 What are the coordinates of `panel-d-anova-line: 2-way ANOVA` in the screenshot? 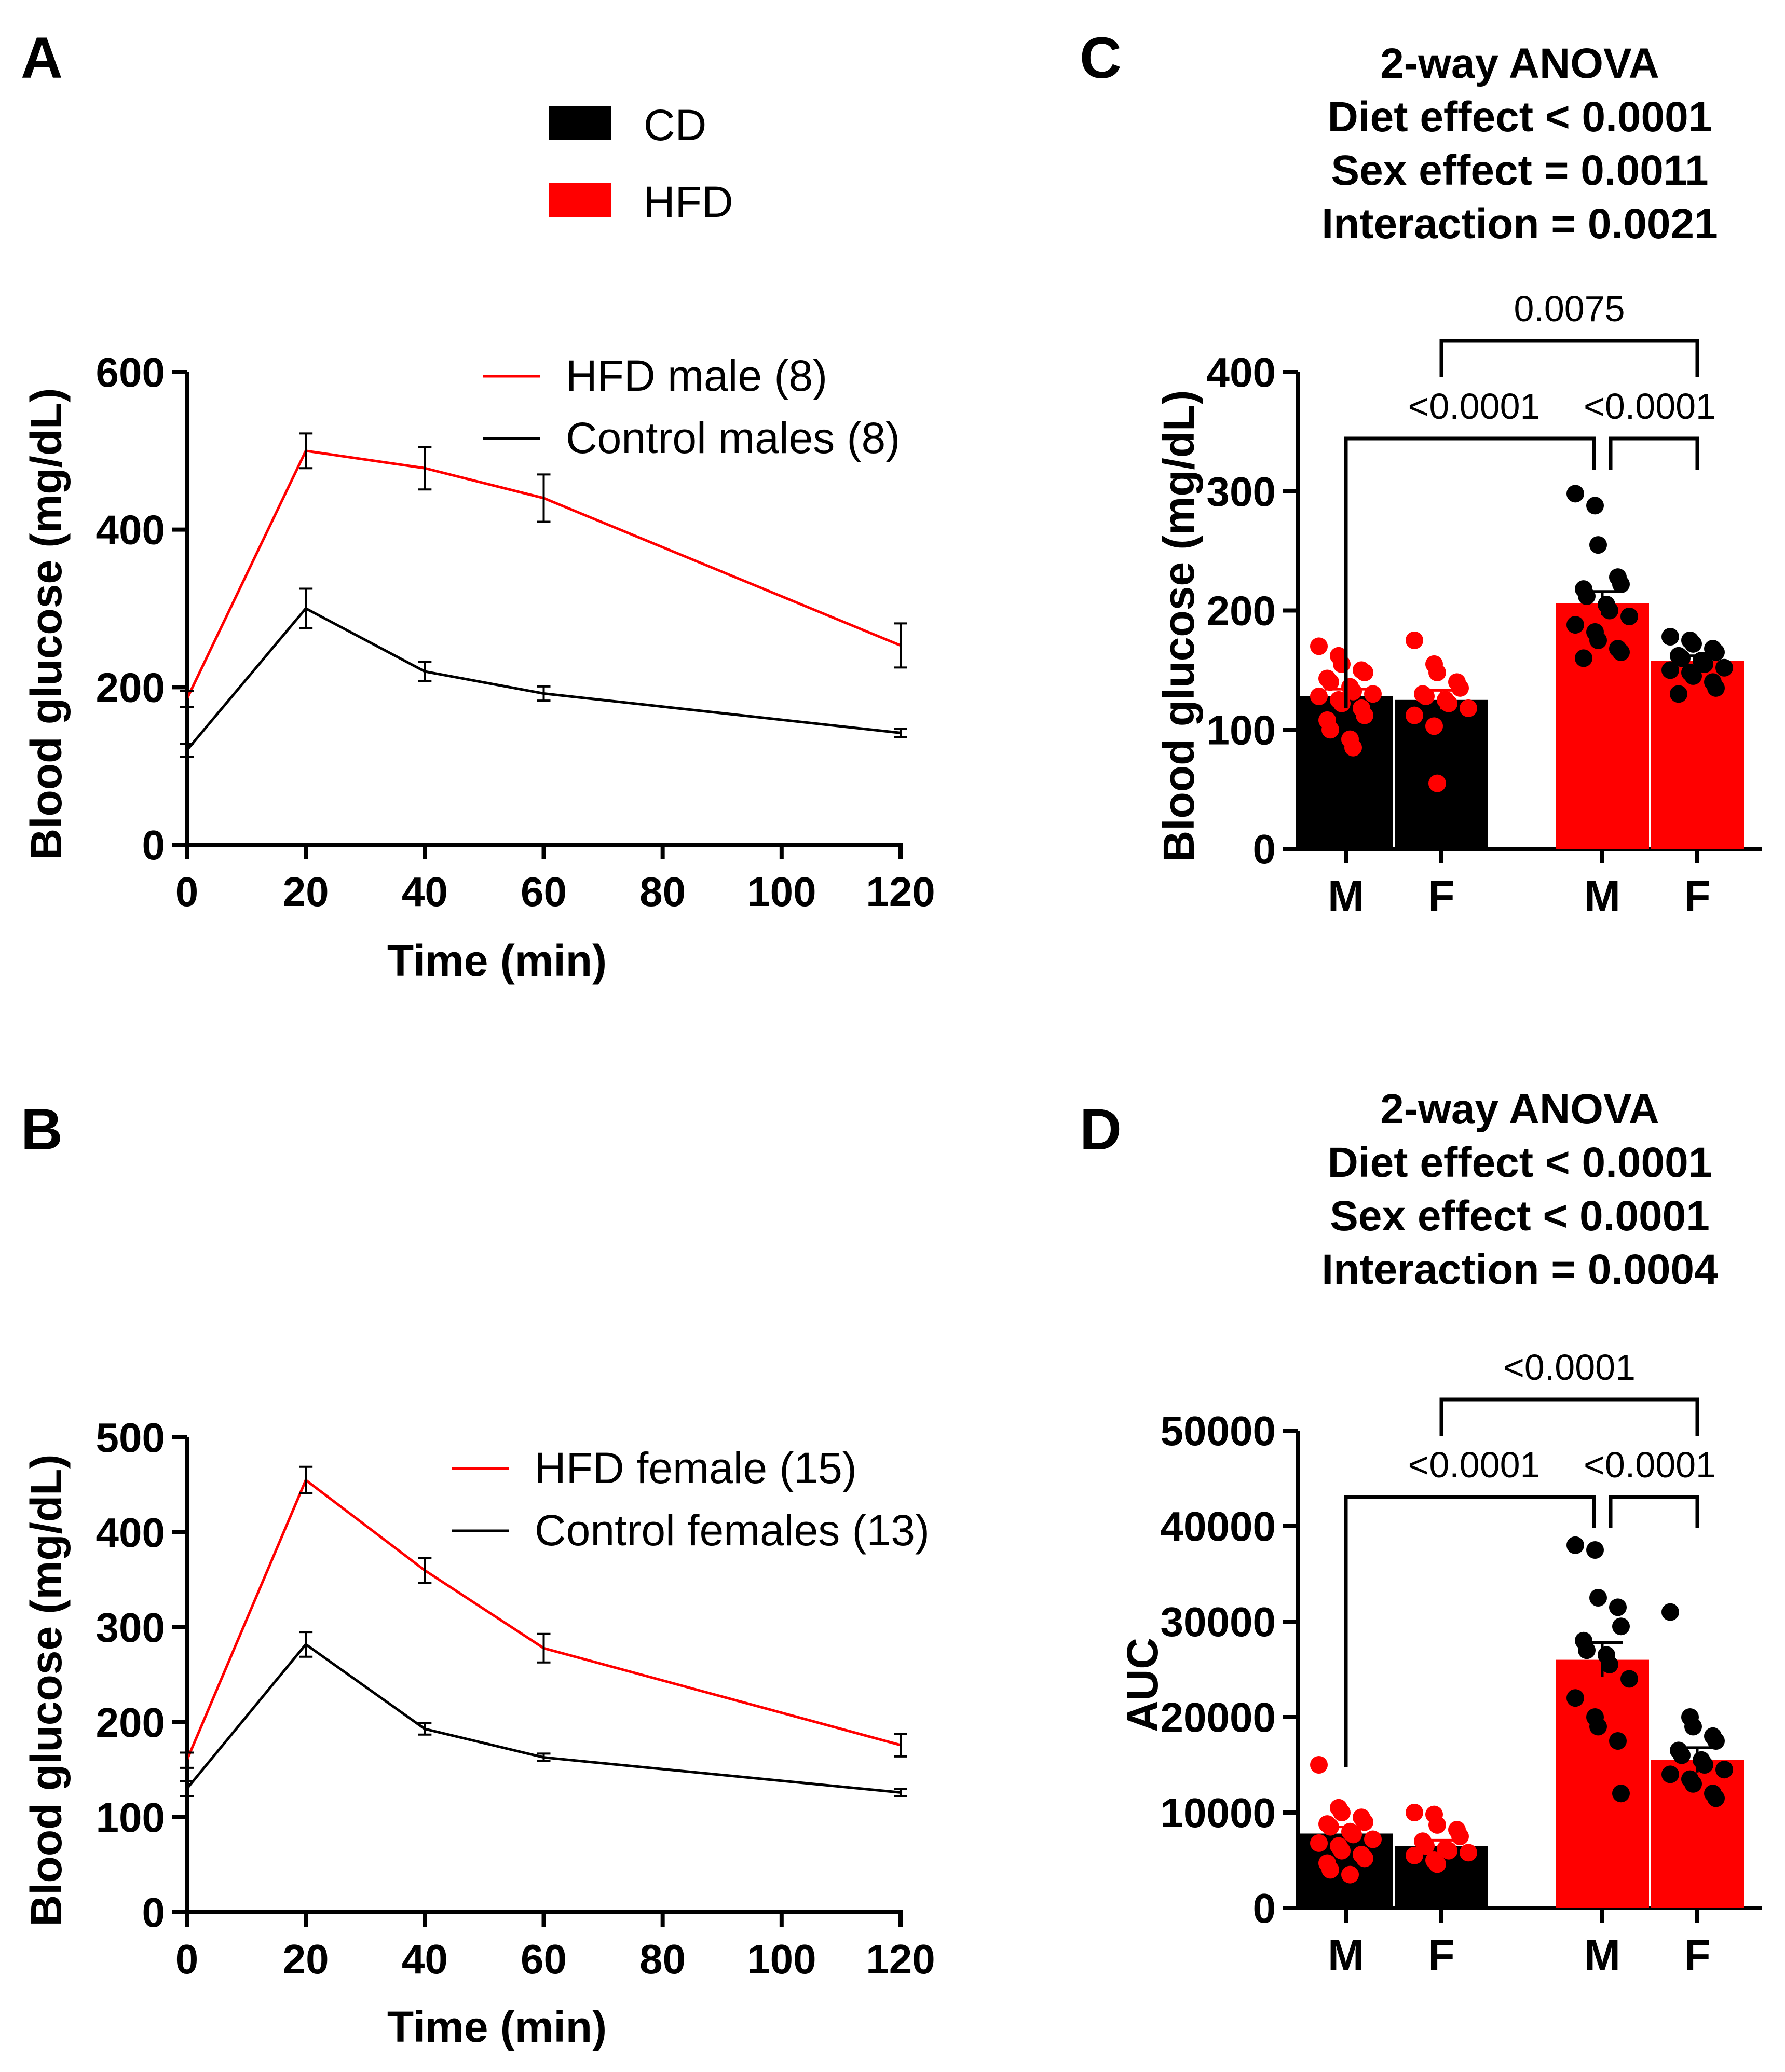 It's located at (1519, 1109).